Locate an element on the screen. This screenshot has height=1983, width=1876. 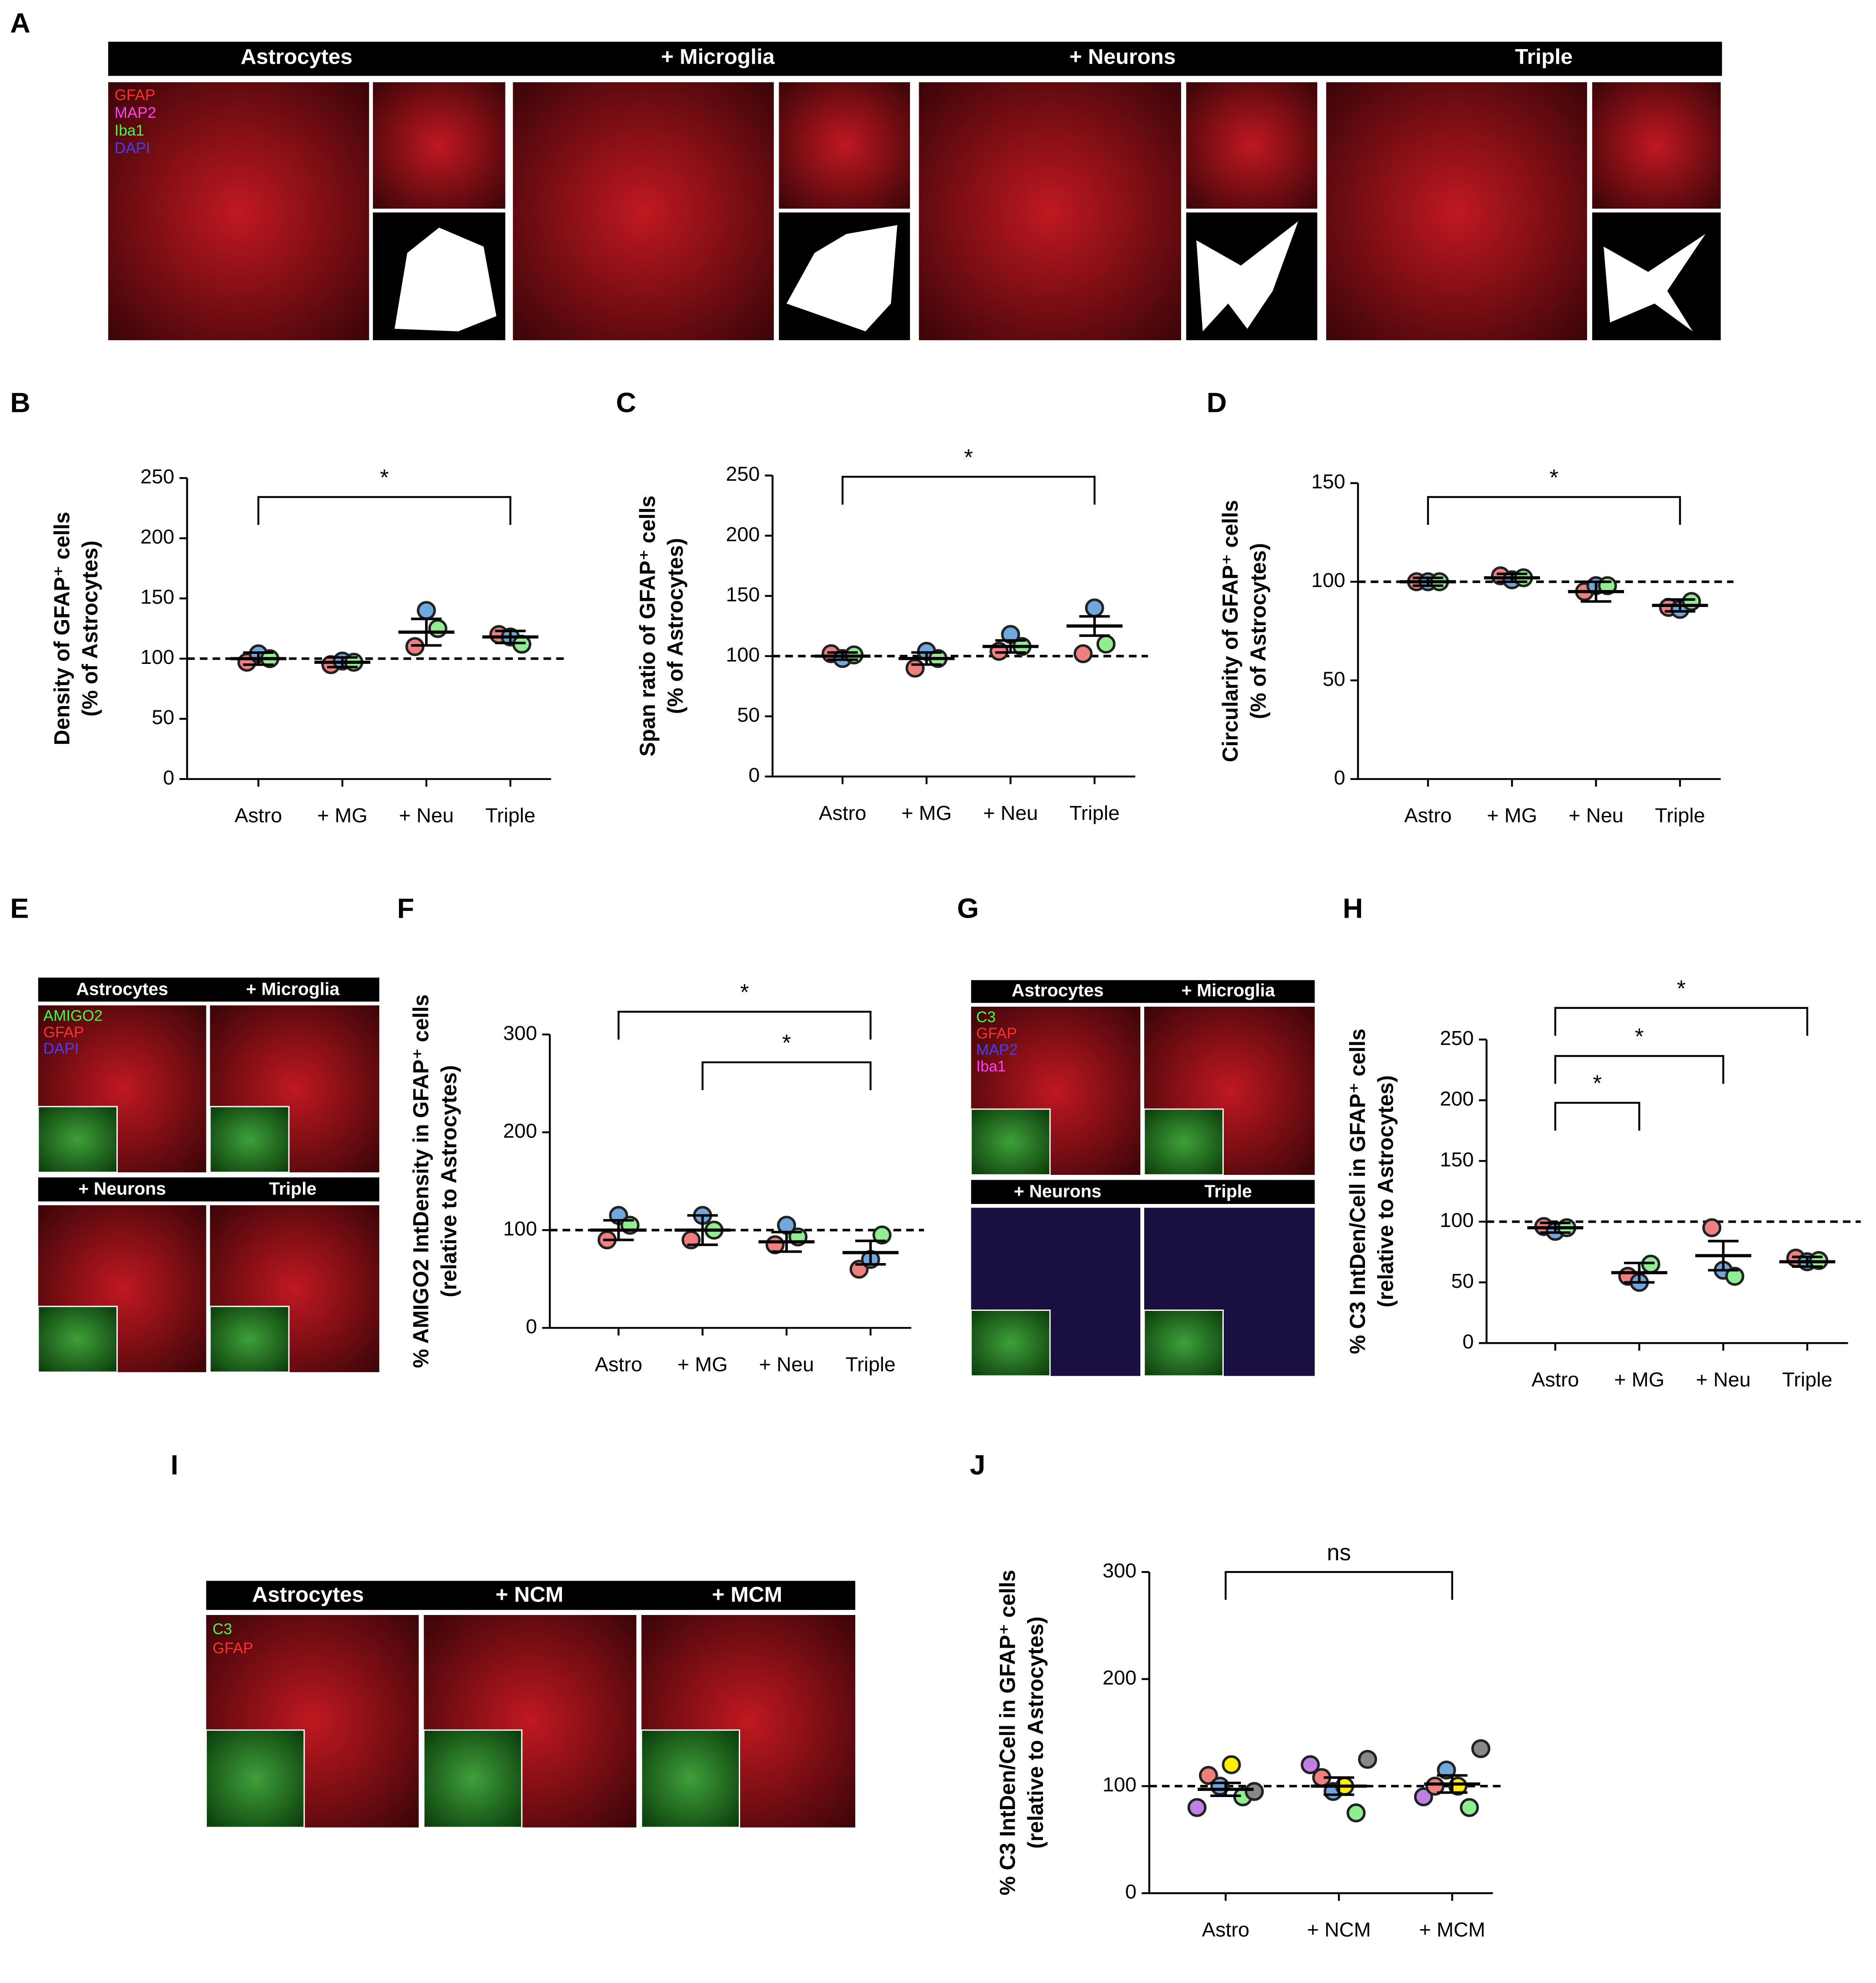
mask-shape is located at coordinates (1655, 283).